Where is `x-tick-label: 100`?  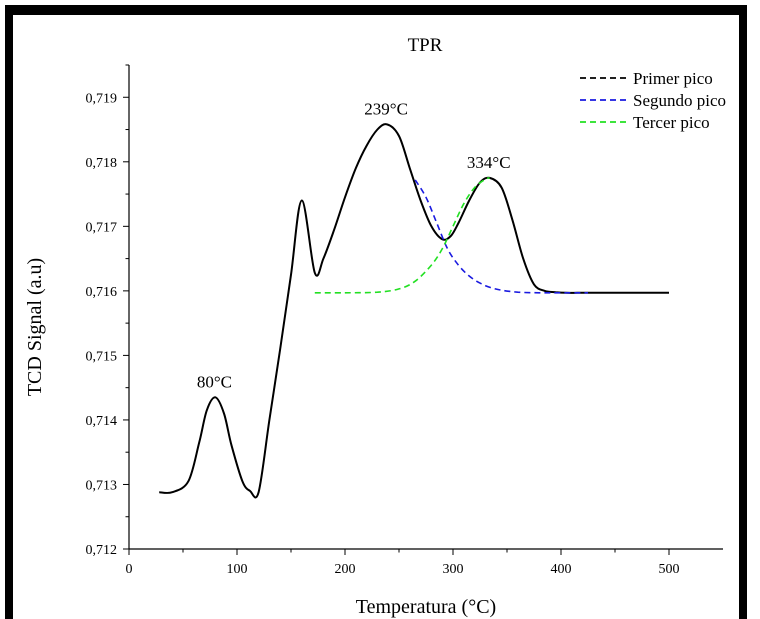
x-tick-label: 100 is located at coordinates (237, 569).